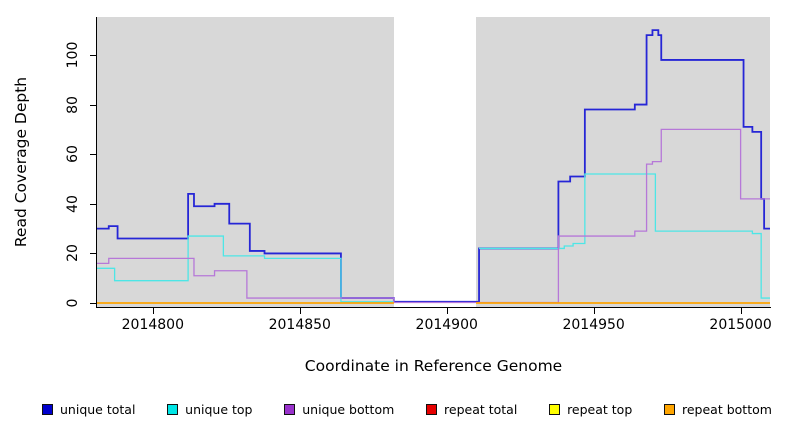 The height and width of the screenshot is (432, 792). What do you see at coordinates (433, 366) in the screenshot?
I see `x-axis-title: Coordinate in Reference Genome` at bounding box center [433, 366].